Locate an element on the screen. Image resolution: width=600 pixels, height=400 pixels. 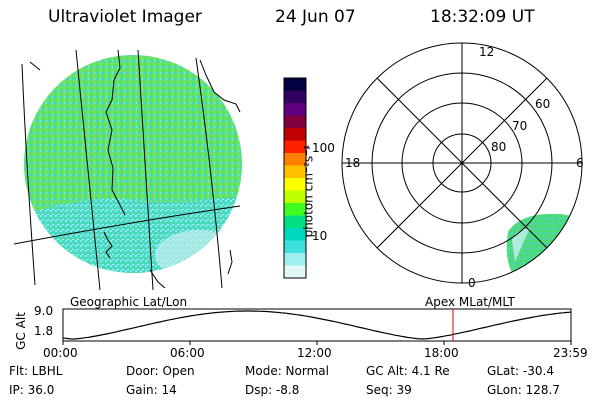
date-label: 24 Jun 07 is located at coordinates (315, 17).